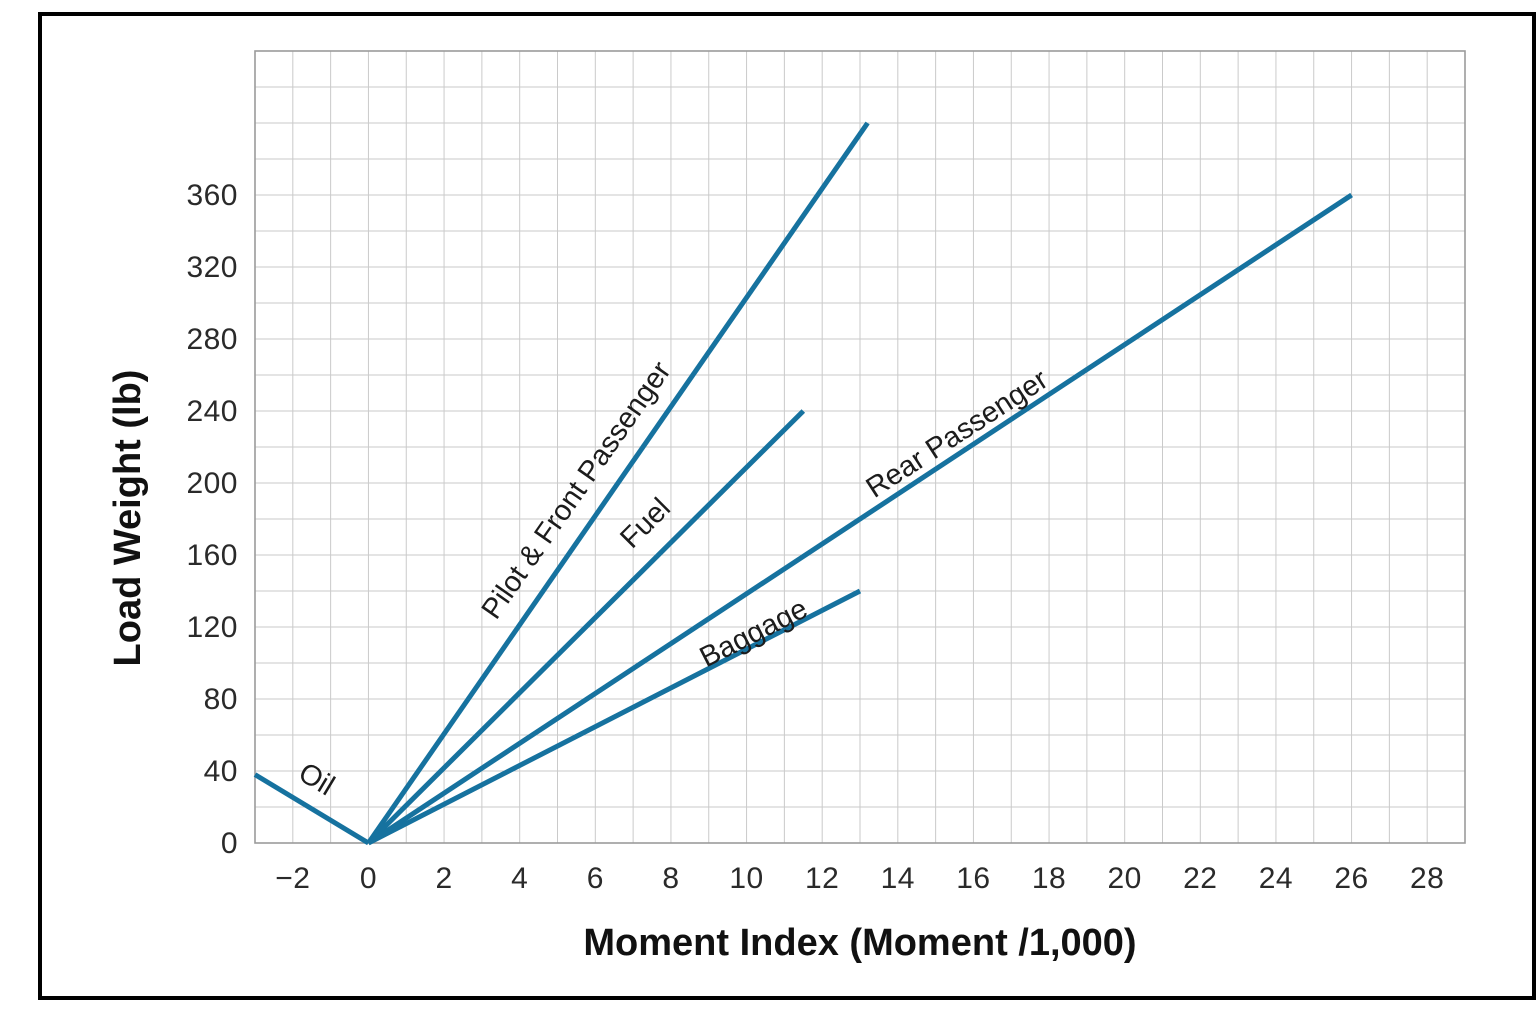 The image size is (1539, 1029). I want to click on x-tick-label: 24, so click(1276, 878).